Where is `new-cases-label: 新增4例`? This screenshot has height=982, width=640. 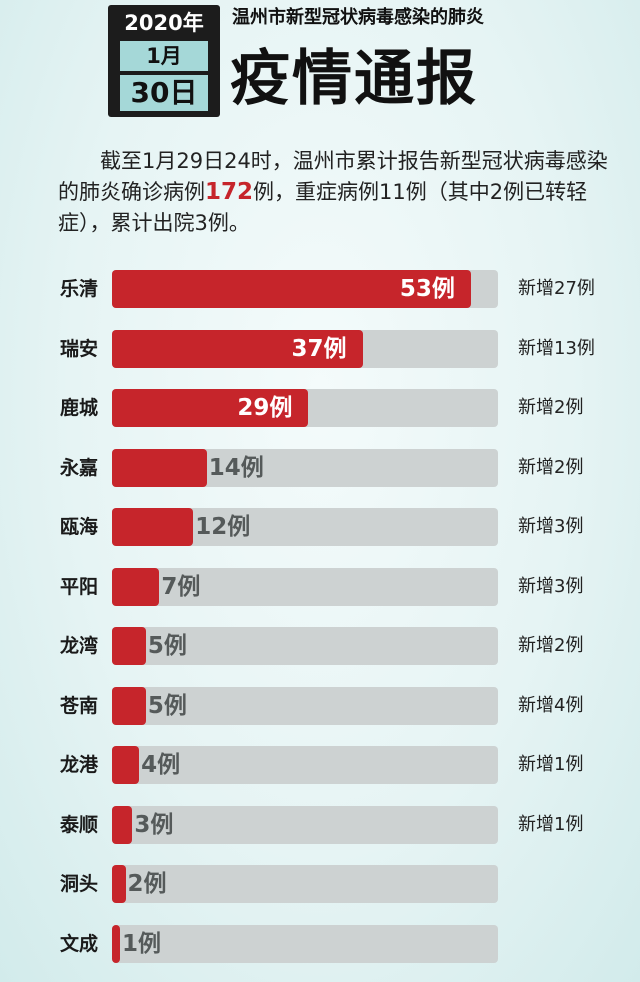
new-cases-label: 新增4例 is located at coordinates (551, 705).